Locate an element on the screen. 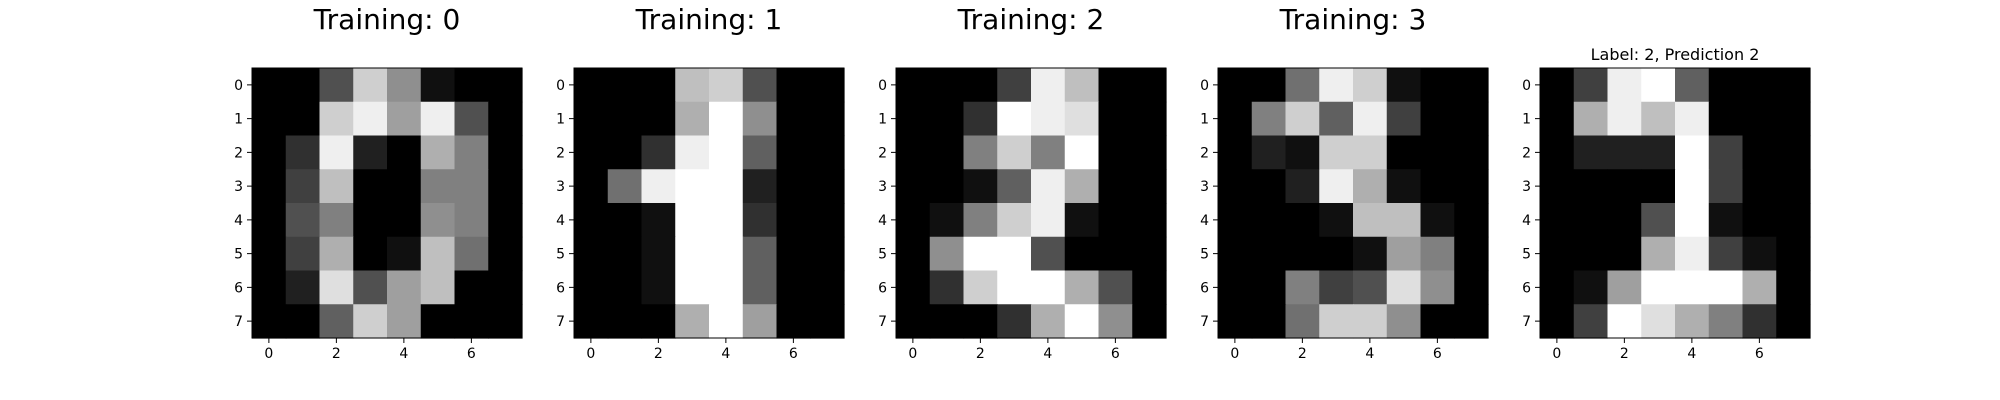 The image size is (2000, 400). panel-1: Training: 1 0 2 4 6 0 1 2 3 4 5 6 7 is located at coordinates (700, 182).